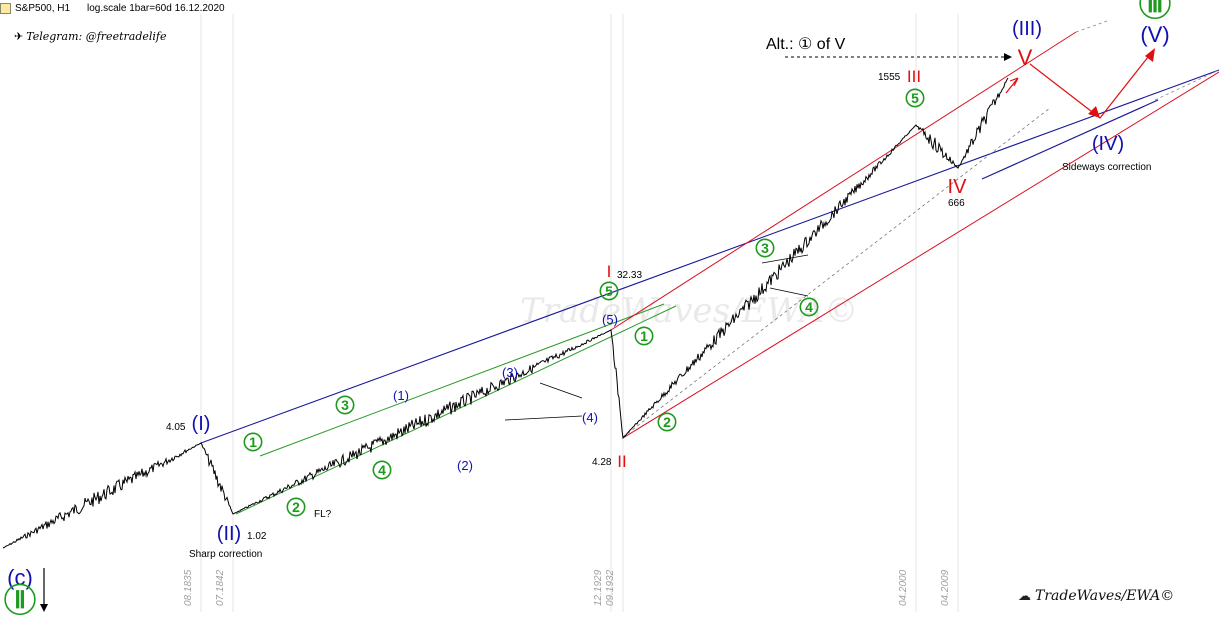 This screenshot has height=624, width=1219. I want to click on dotted-extension-line, so click(1186, 85).